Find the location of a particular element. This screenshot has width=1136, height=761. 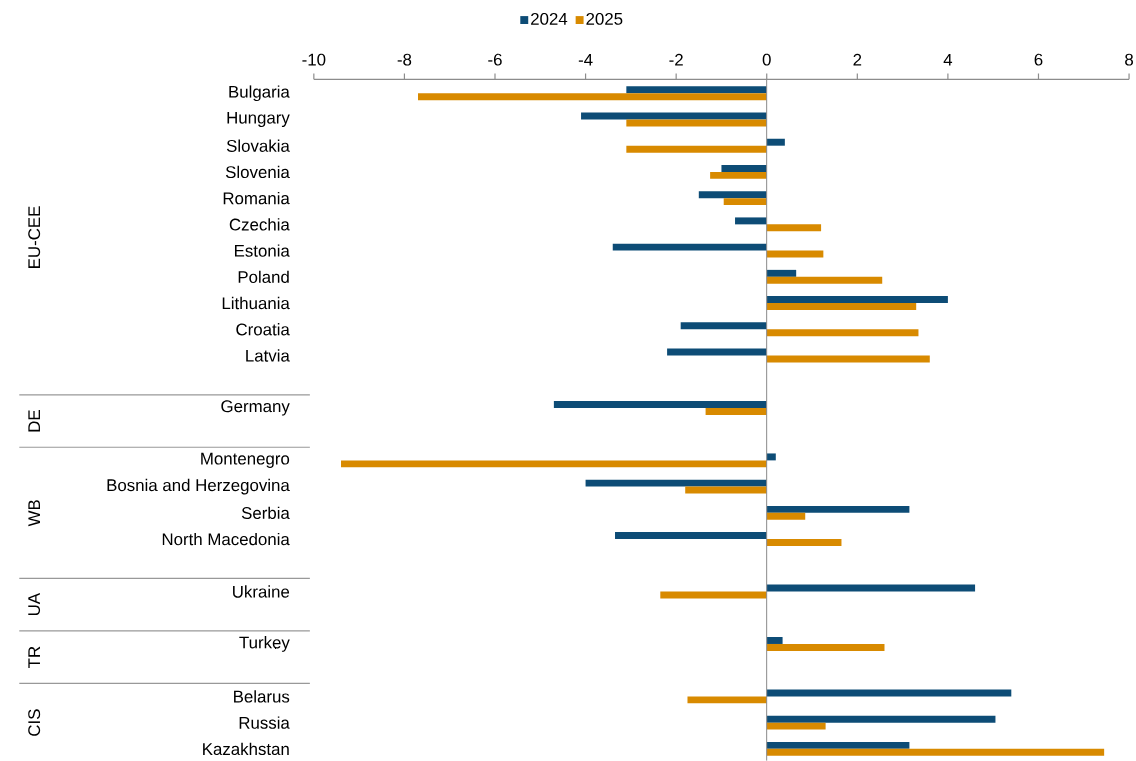

text: WB is located at coordinates (34, 513).